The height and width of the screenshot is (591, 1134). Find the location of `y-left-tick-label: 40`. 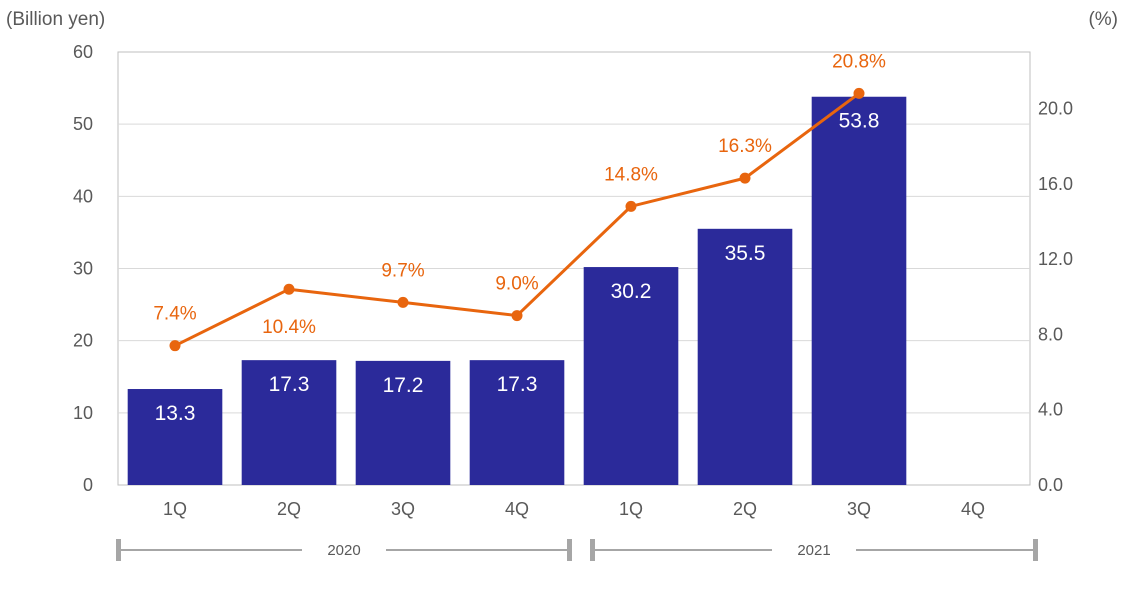

y-left-tick-label: 40 is located at coordinates (83, 196).